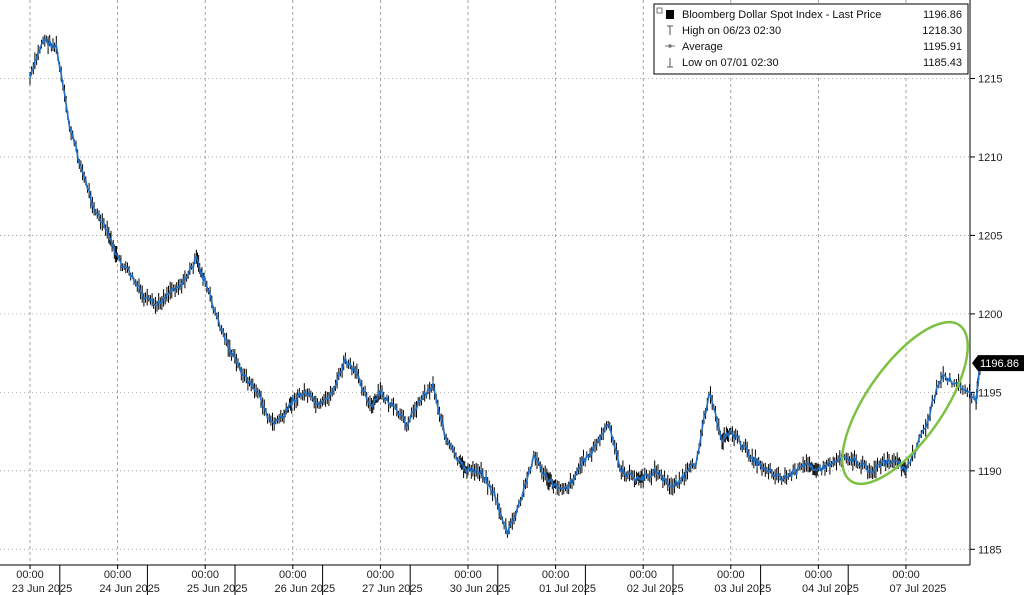 This screenshot has height=595, width=1024. Describe the element at coordinates (942, 15) in the screenshot. I see `legend-value: 1196.86` at that location.